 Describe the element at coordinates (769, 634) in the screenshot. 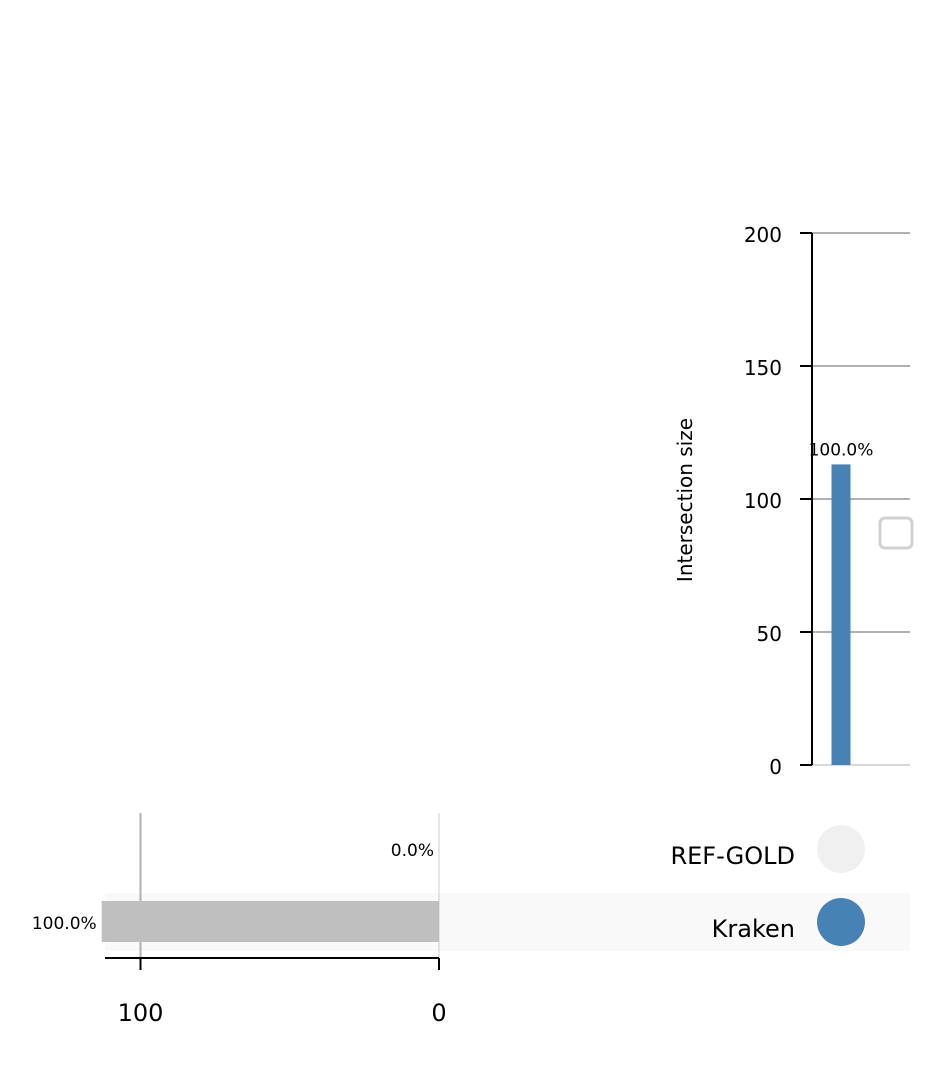

I see `y-tick-label: 50` at that location.